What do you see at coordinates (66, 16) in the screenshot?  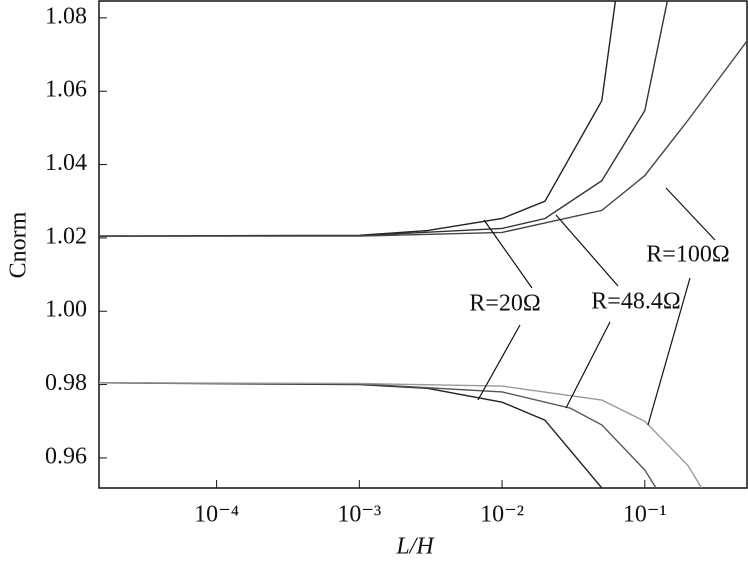 I see `y-tick-label: 1.08` at bounding box center [66, 16].